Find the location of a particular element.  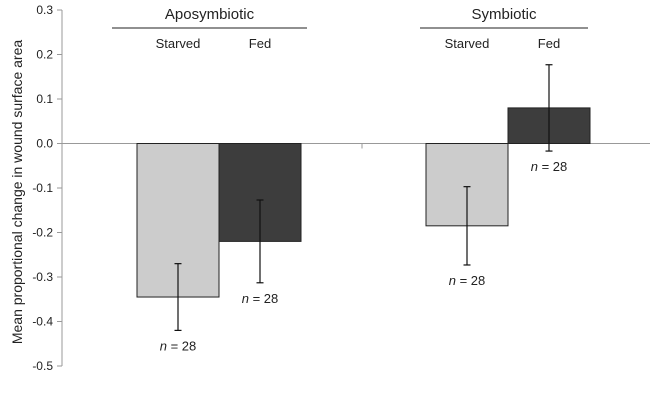

y-axis: 0.3 0.2 0.1 0.0 -0.1 -0.2 -0.3 -0.4 -0.5 is located at coordinates (47, 188).